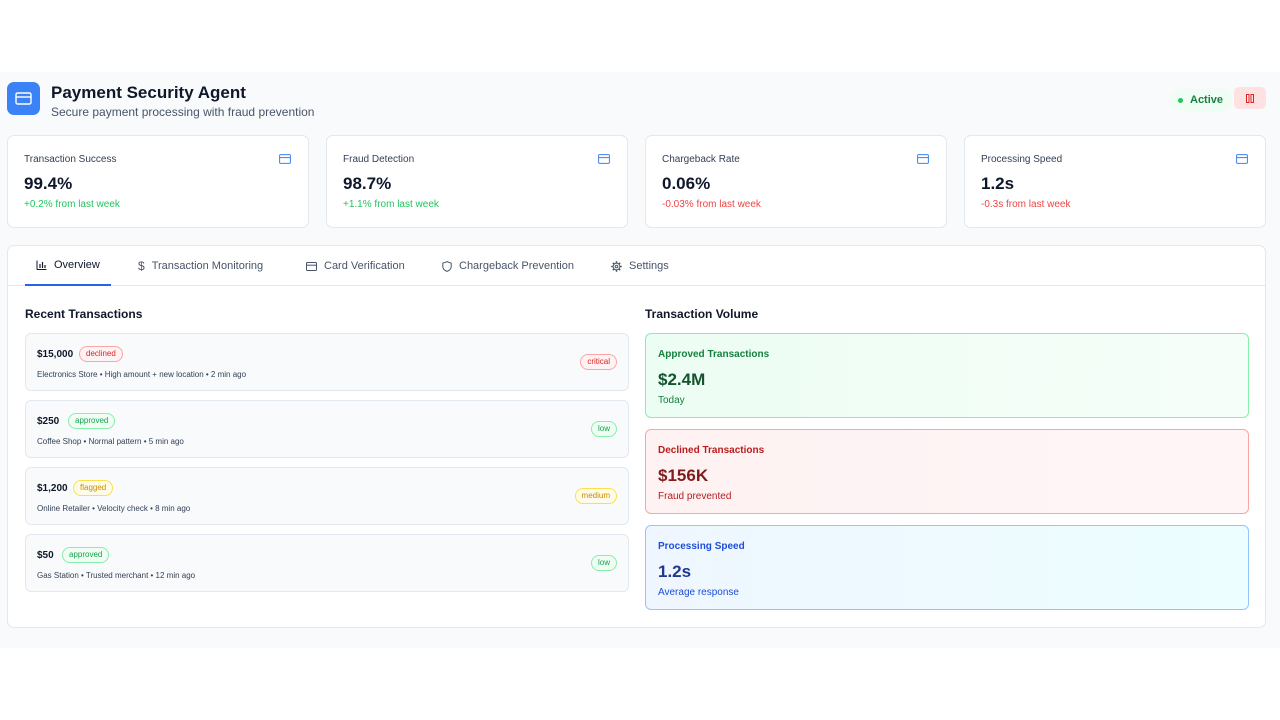 The height and width of the screenshot is (720, 1280). What do you see at coordinates (48, 421) in the screenshot?
I see `transaction-amount: $250` at bounding box center [48, 421].